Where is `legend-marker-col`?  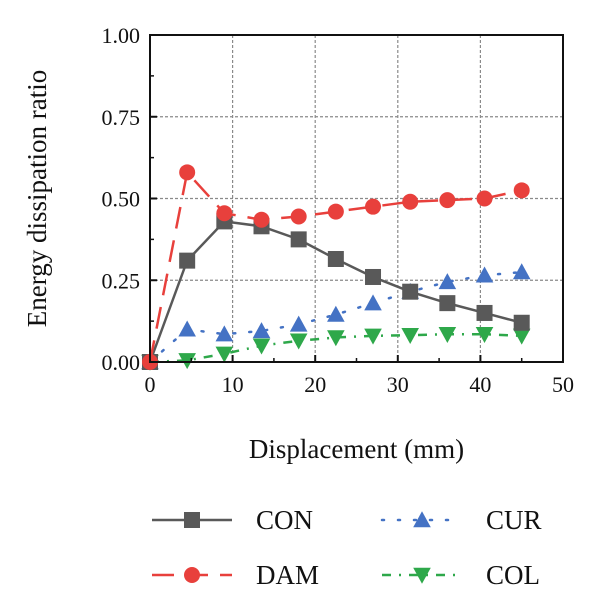 legend-marker-col is located at coordinates (422, 575).